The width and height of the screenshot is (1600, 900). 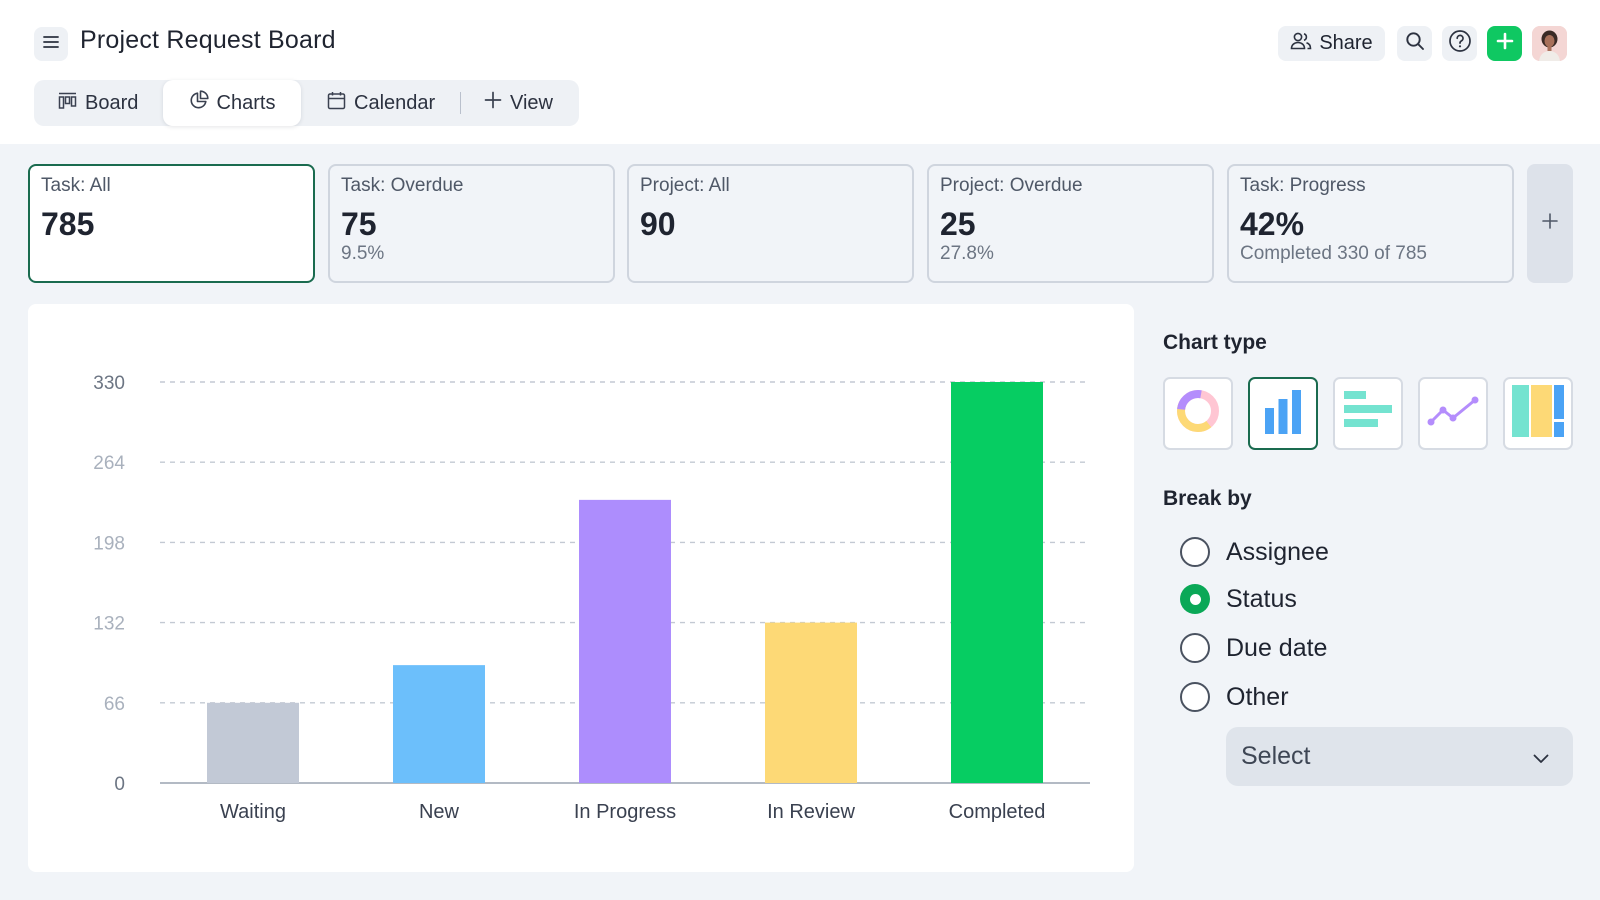 I want to click on pie-chart-icon, so click(x=199, y=103).